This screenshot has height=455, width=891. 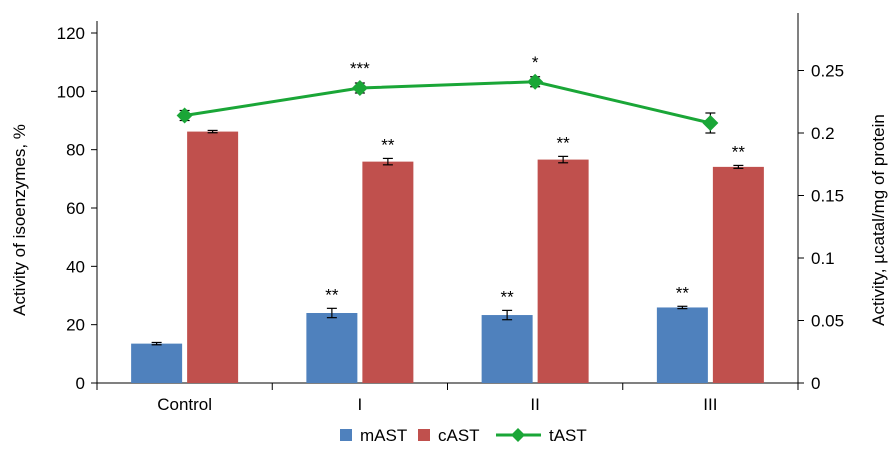 What do you see at coordinates (518, 435) in the screenshot?
I see `tAST-legend-marker` at bounding box center [518, 435].